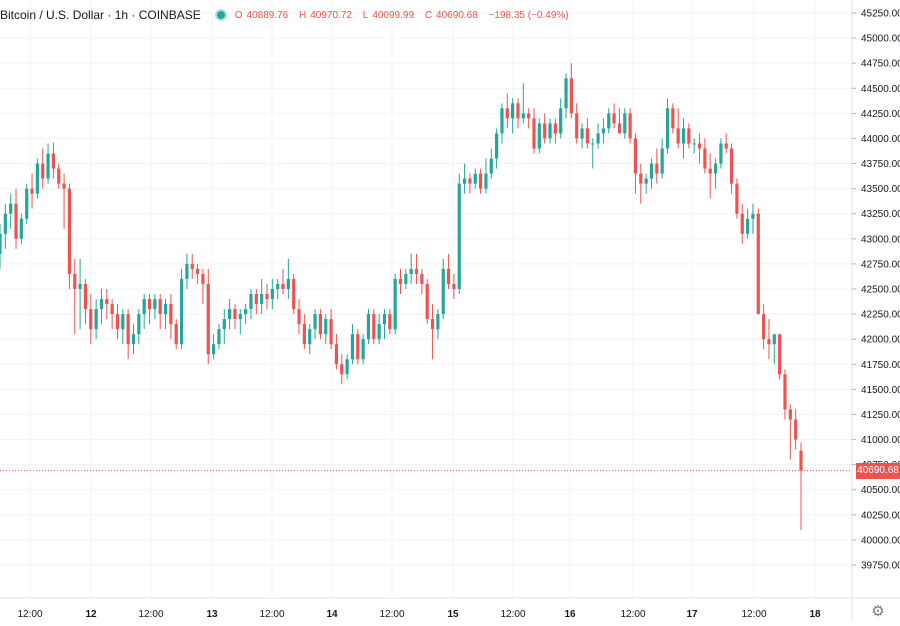 This screenshot has height=626, width=900. What do you see at coordinates (100, 15) in the screenshot?
I see `symbol-title: Bitcoin / U.S. Dollar · 1h · COINBASE` at bounding box center [100, 15].